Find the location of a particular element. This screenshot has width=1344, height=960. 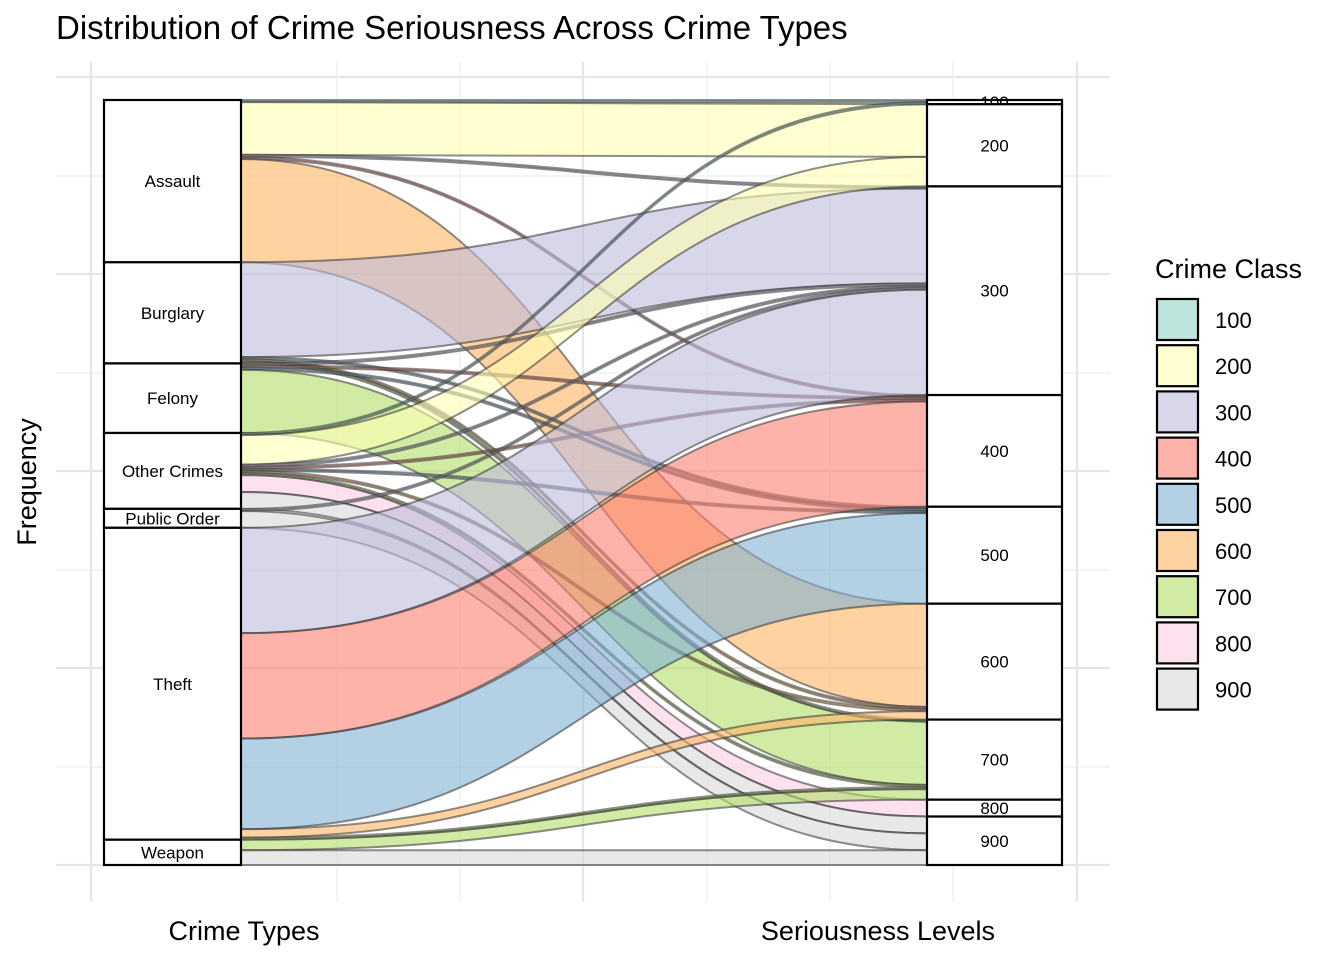

stratum-label-level-500: 500 is located at coordinates (994, 555).